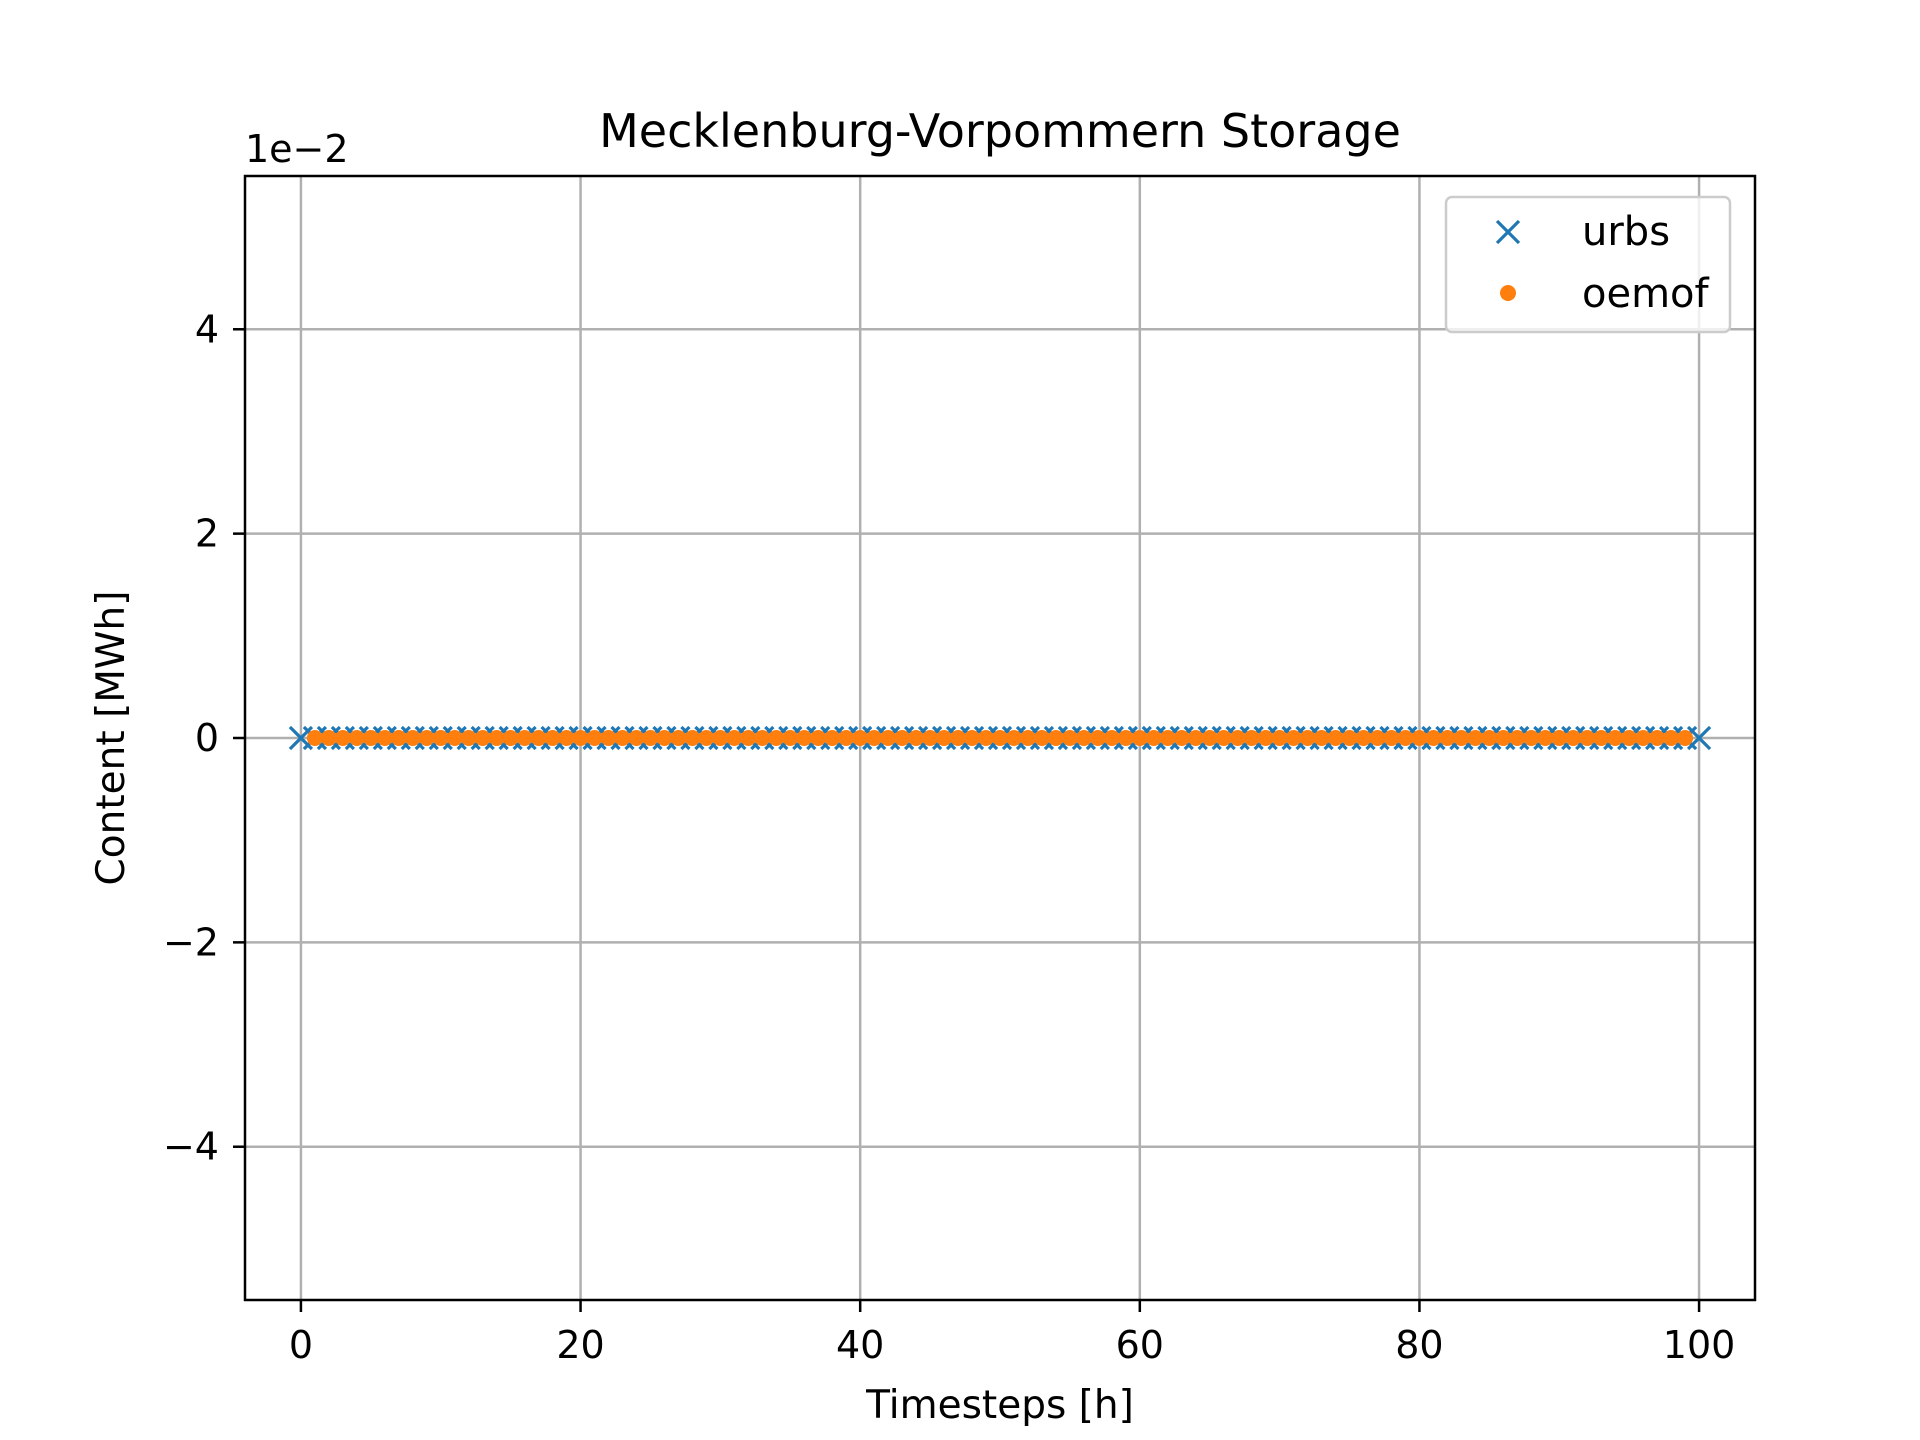 Image resolution: width=1920 pixels, height=1440 pixels. I want to click on legend-label-urbs: urbs, so click(1626, 232).